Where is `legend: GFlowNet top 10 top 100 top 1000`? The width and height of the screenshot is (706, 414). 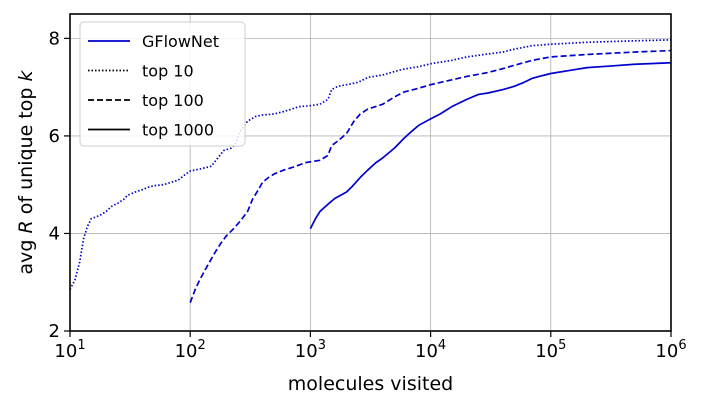
legend: GFlowNet top 10 top 100 top 1000 is located at coordinates (162, 84).